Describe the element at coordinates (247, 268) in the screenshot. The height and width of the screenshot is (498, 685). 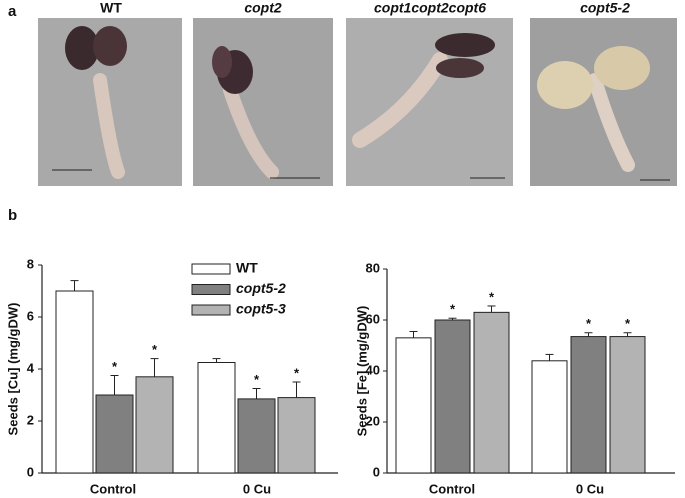
I see `legend-label: WT` at that location.